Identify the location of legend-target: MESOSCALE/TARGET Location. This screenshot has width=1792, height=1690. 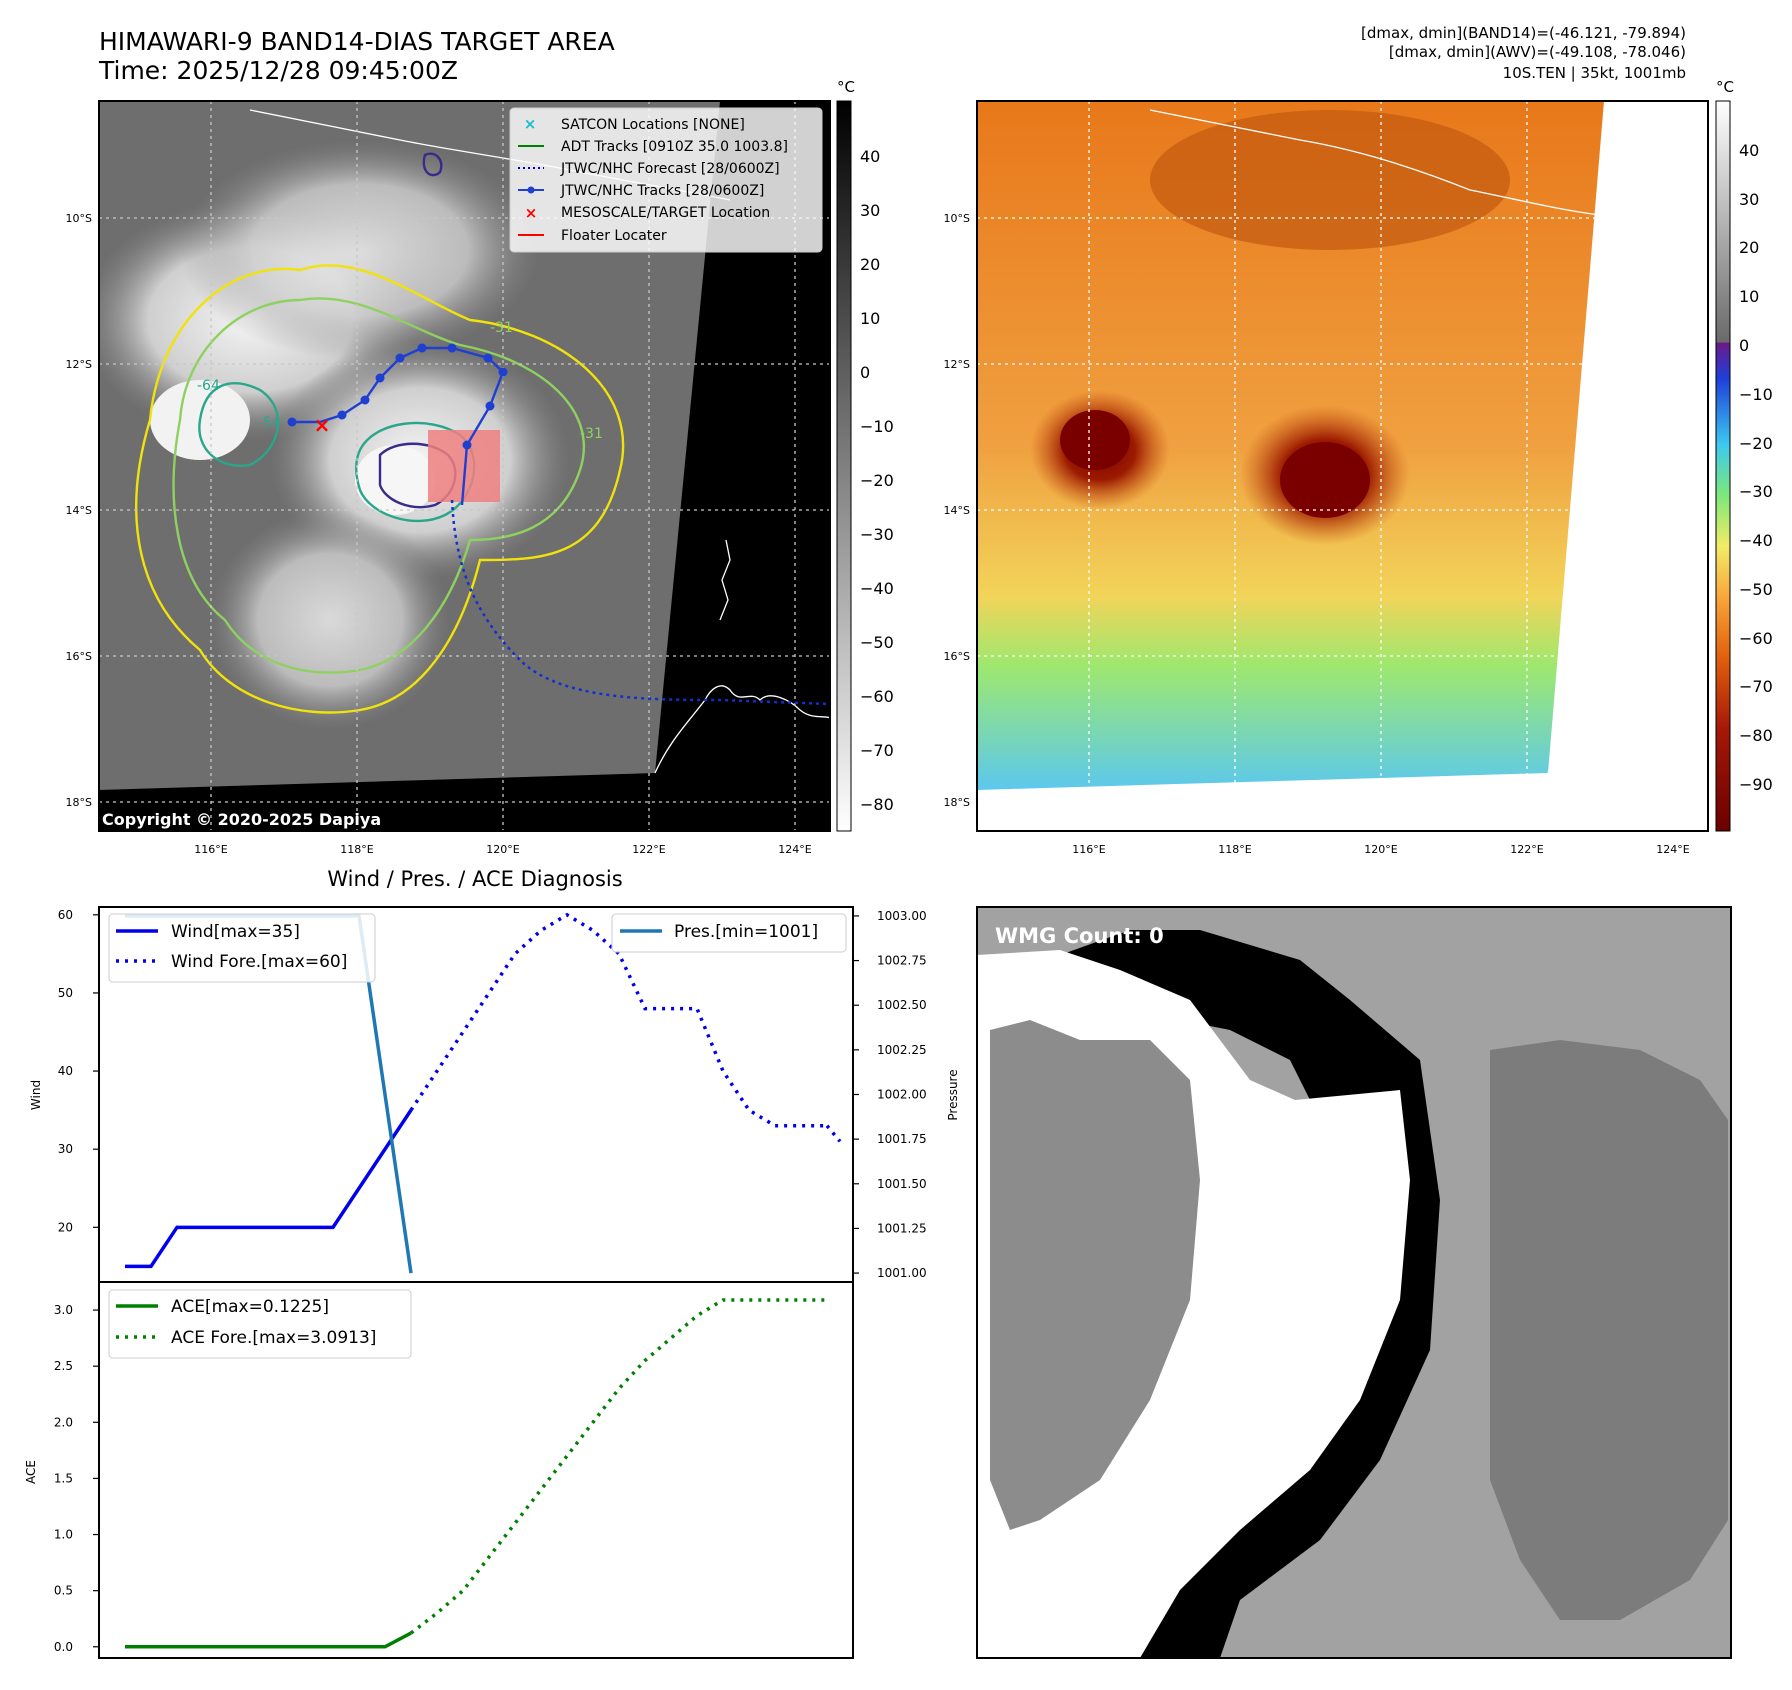
(665, 213).